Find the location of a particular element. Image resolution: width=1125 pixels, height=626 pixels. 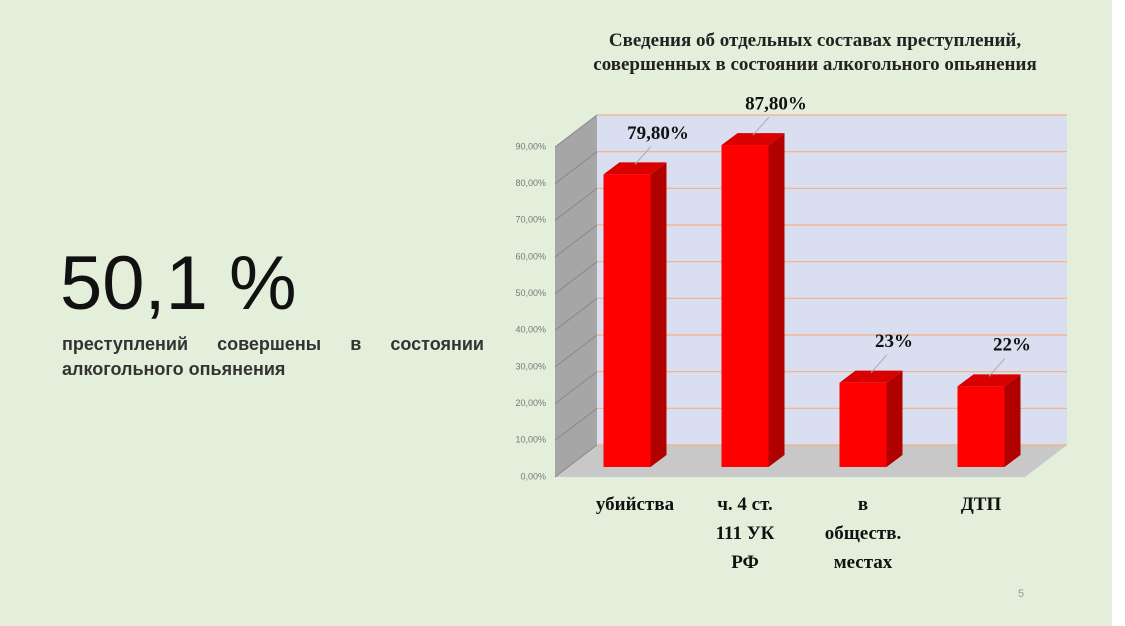

x-tick-label: убийства is located at coordinates (635, 504).